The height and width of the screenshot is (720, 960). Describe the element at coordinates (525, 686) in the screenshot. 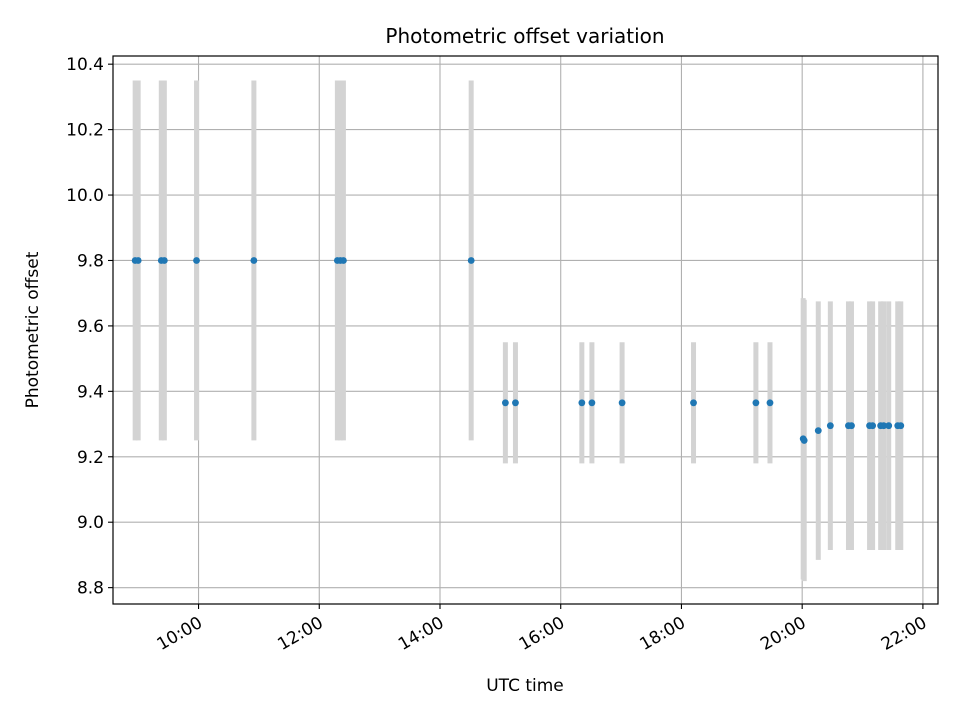

I see `x-axis-label: UTC time` at that location.